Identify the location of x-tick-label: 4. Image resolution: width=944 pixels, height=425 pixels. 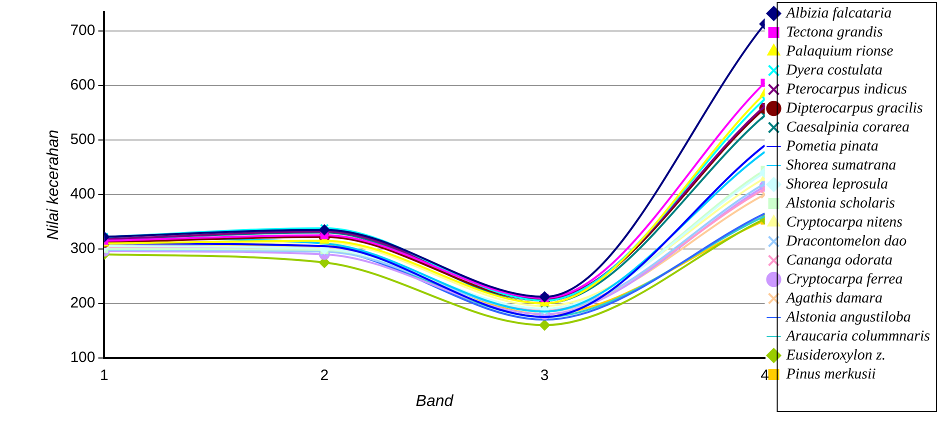
(764, 375).